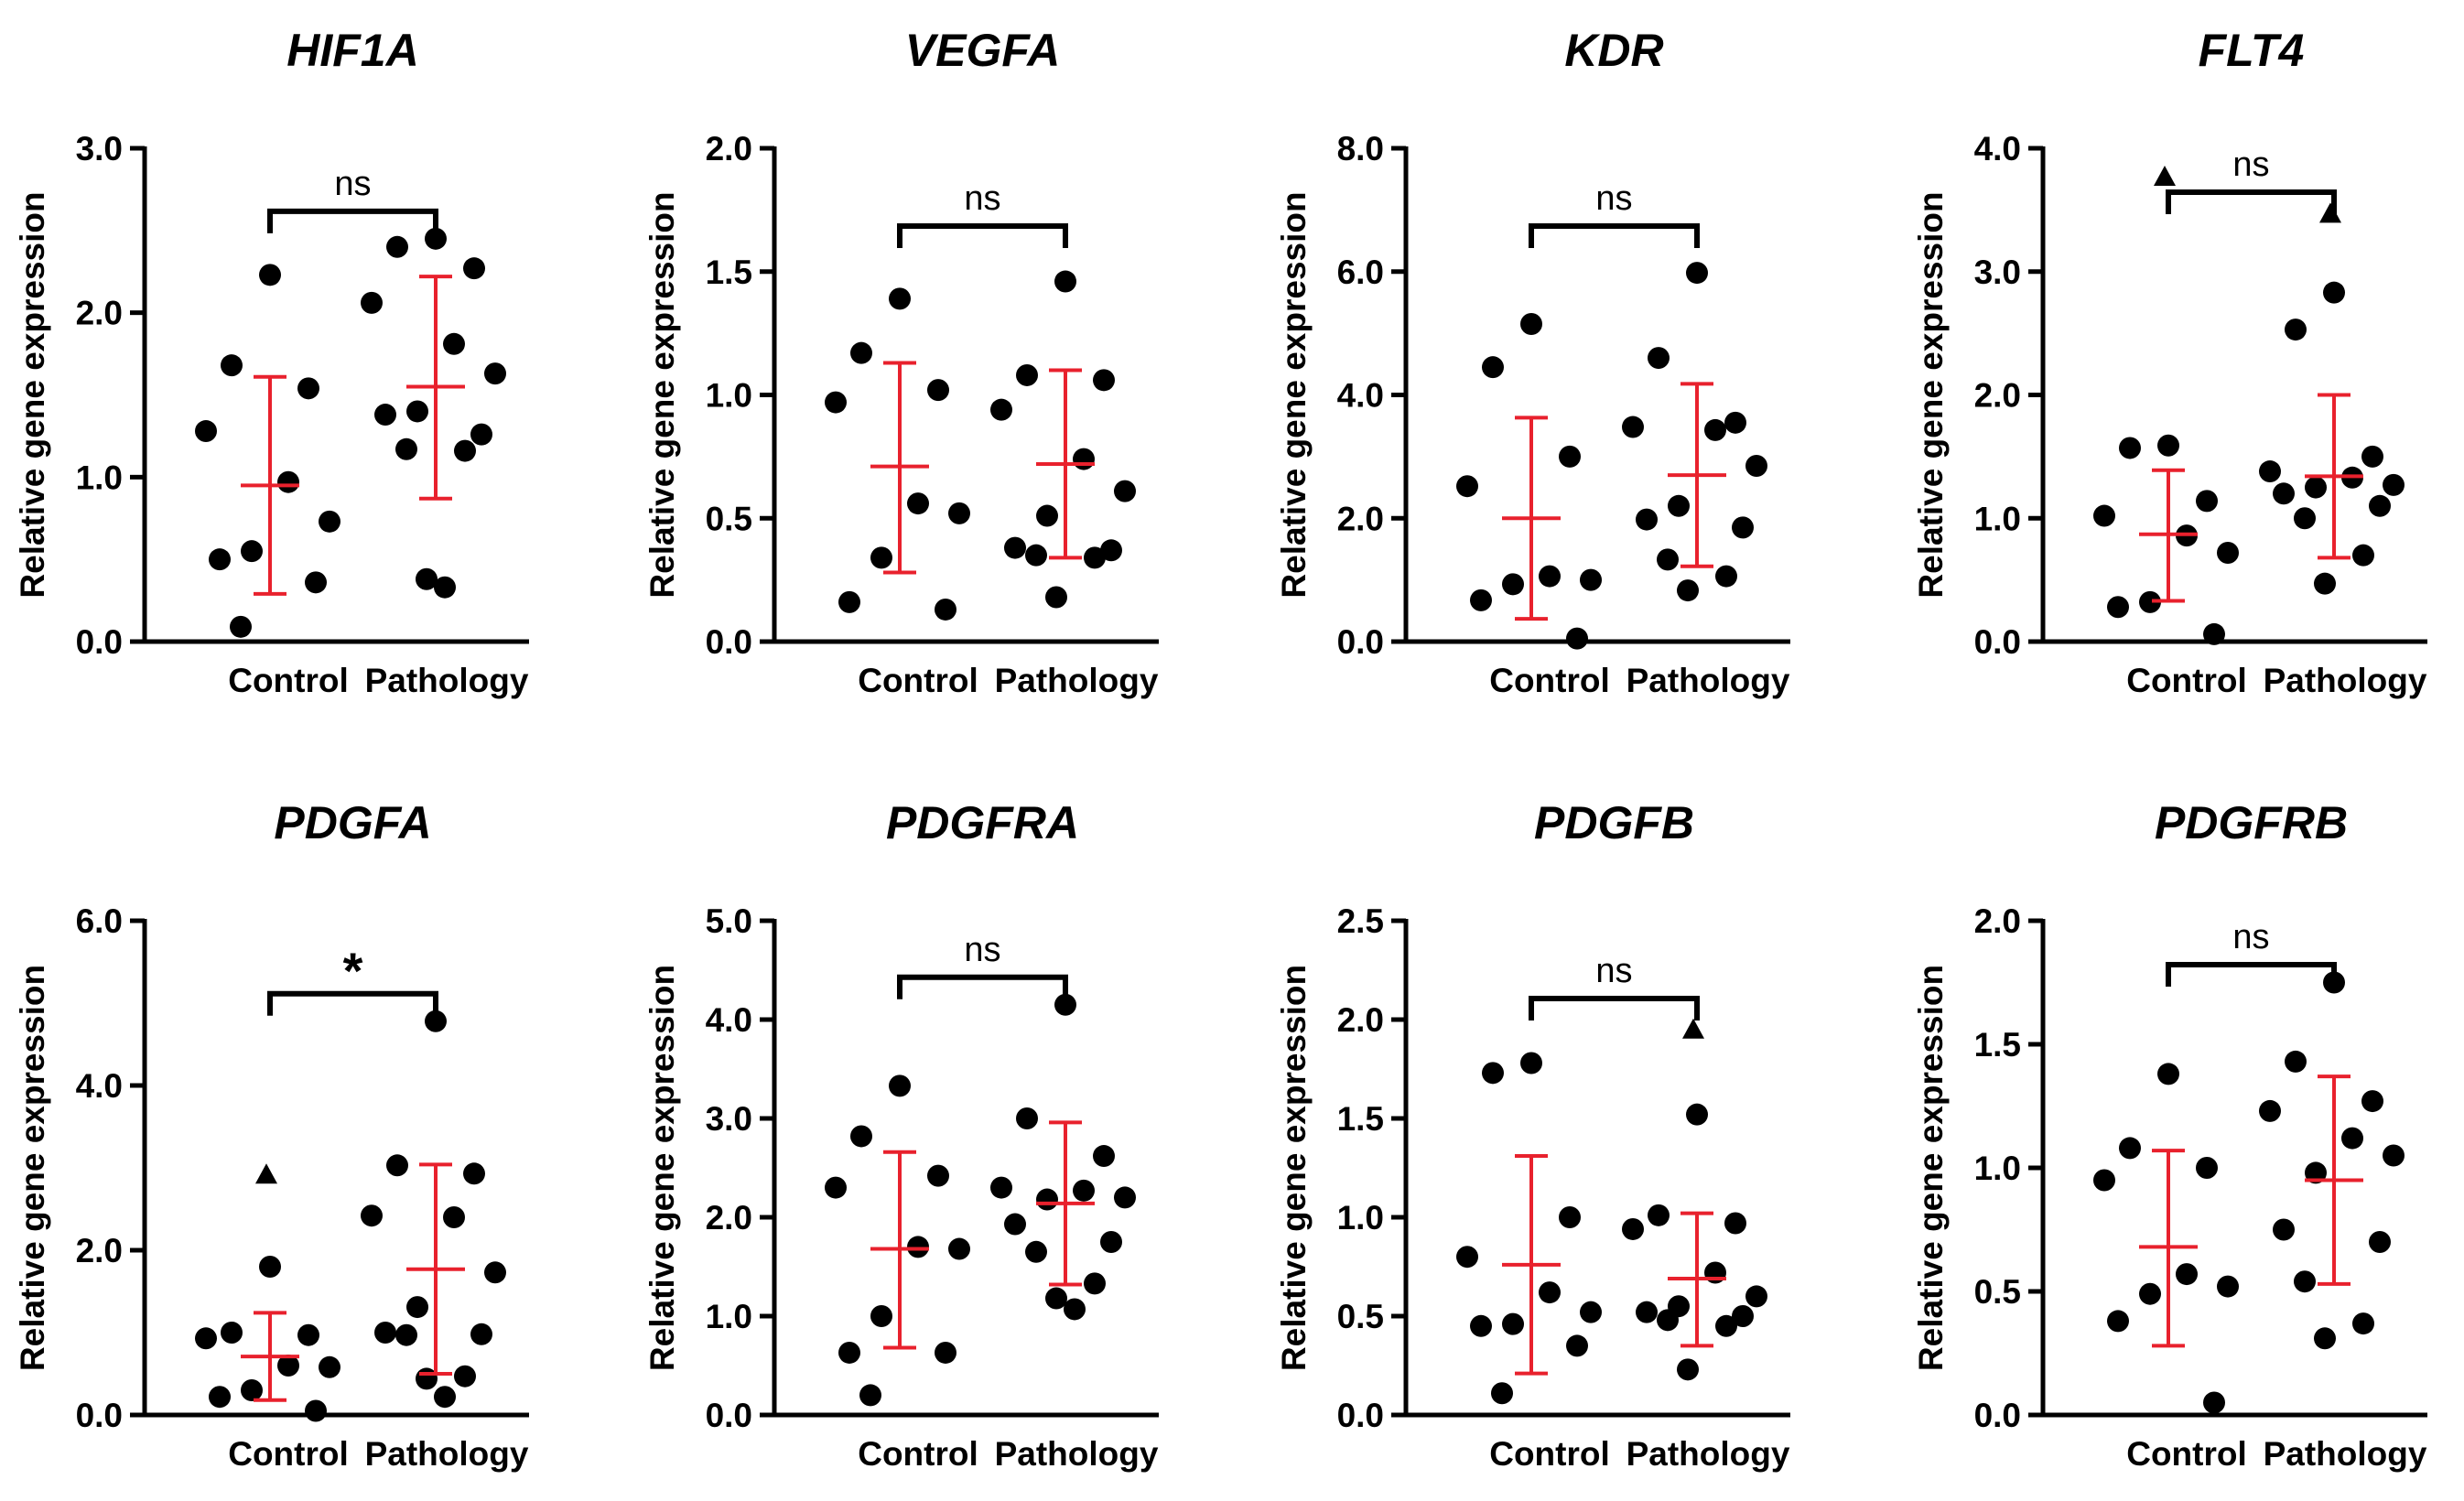 This screenshot has width=2464, height=1501. Describe the element at coordinates (288, 680) in the screenshot. I see `x-category-label: Control` at that location.